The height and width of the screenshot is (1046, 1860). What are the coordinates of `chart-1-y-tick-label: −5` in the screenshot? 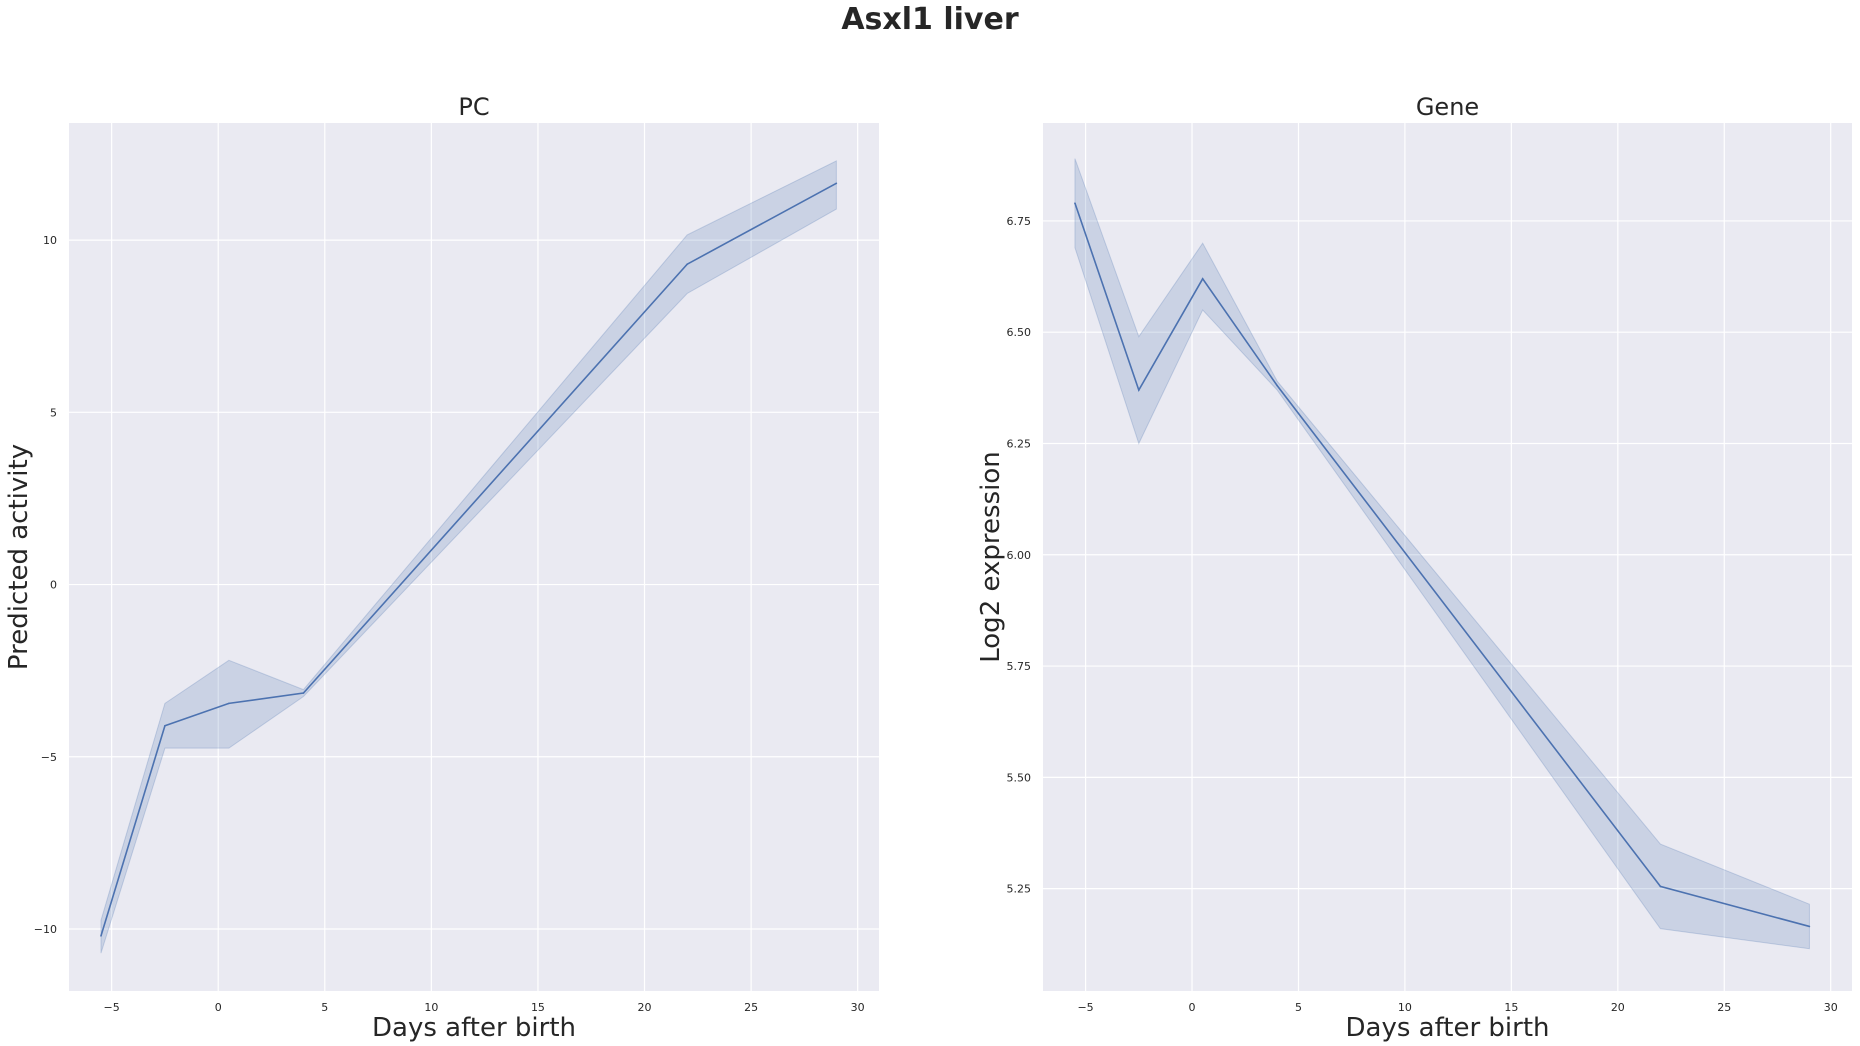 It's located at (49, 757).